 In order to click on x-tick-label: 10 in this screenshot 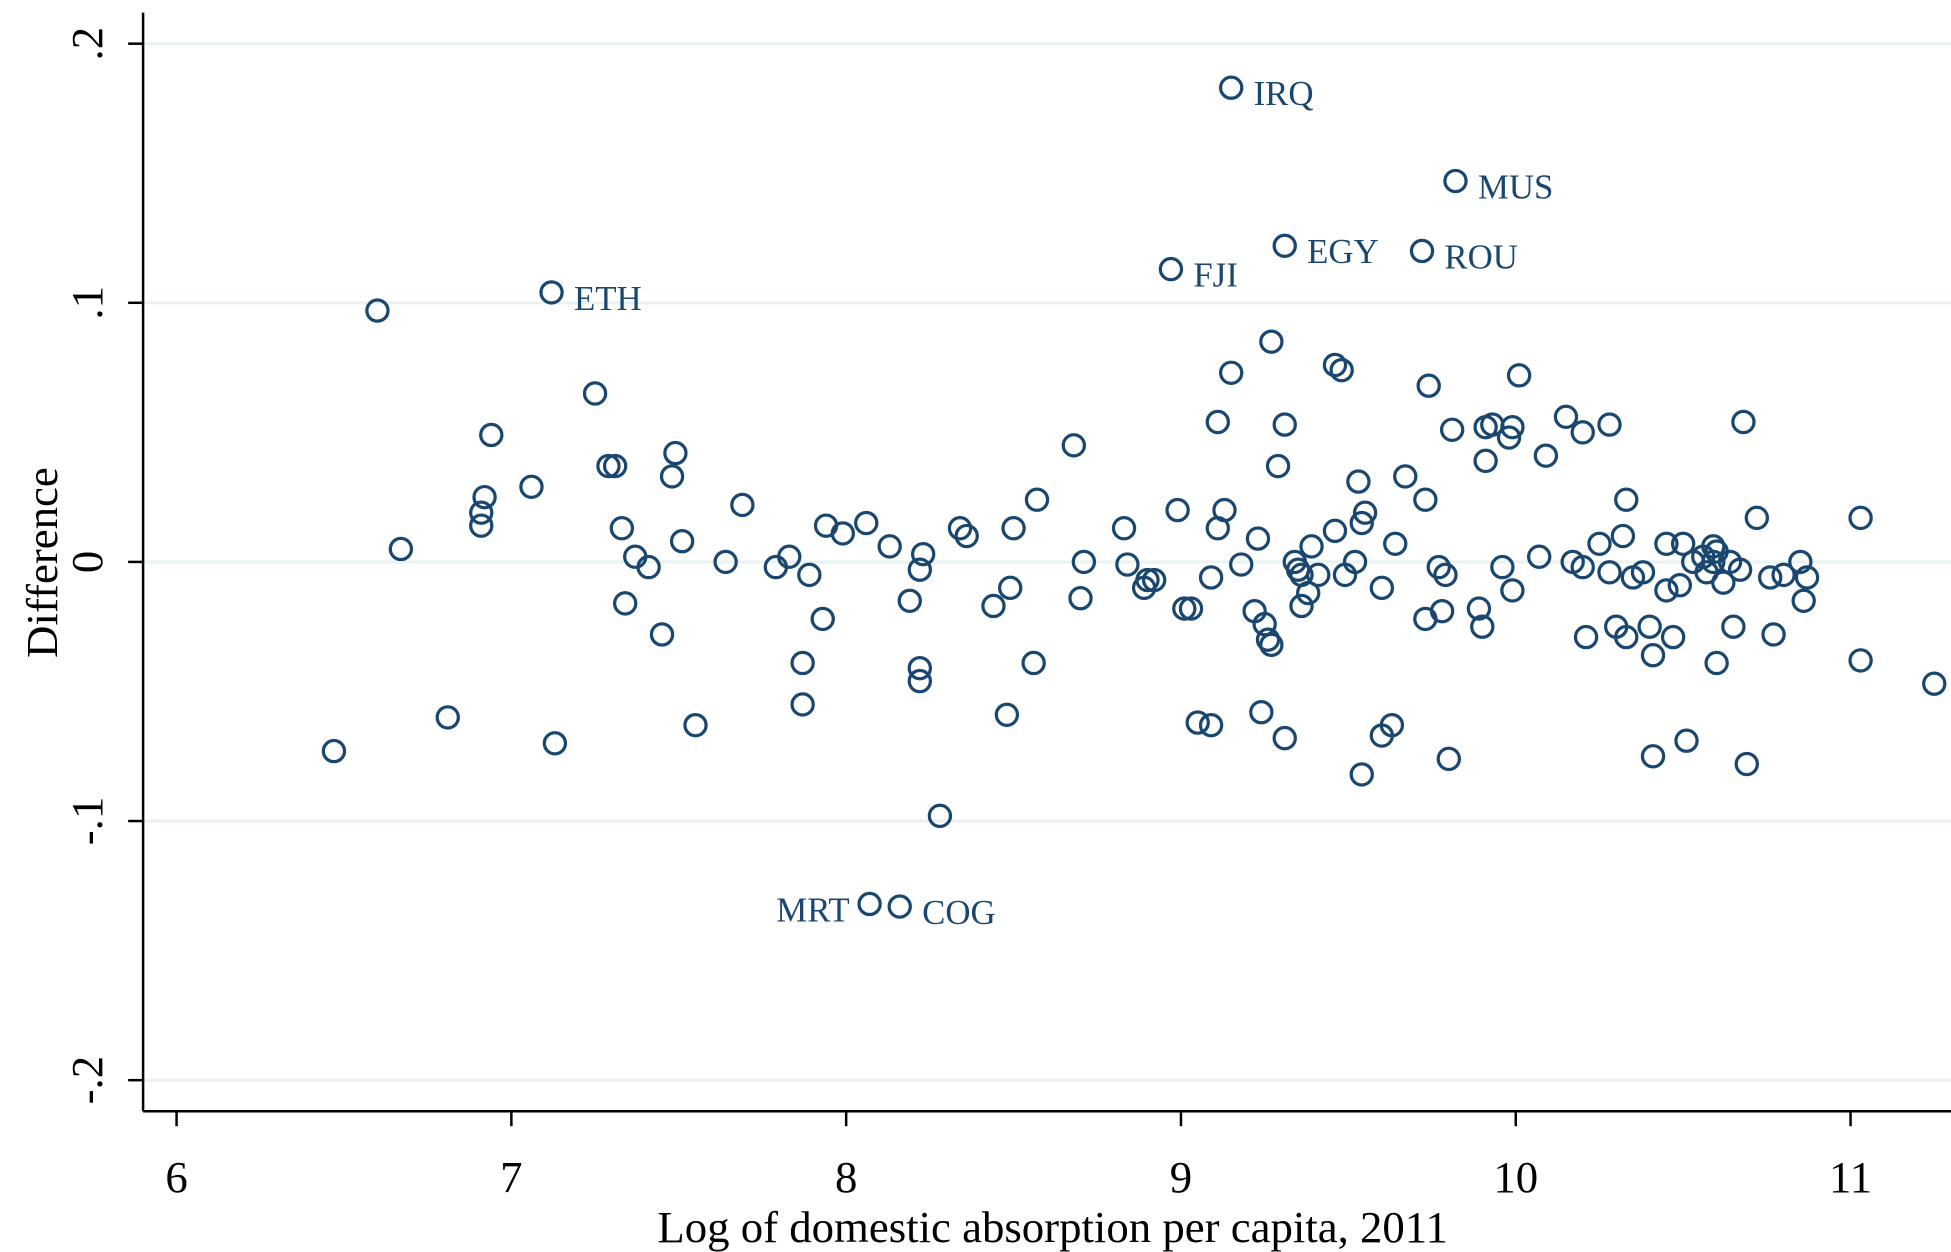, I will do `click(1515, 1177)`.